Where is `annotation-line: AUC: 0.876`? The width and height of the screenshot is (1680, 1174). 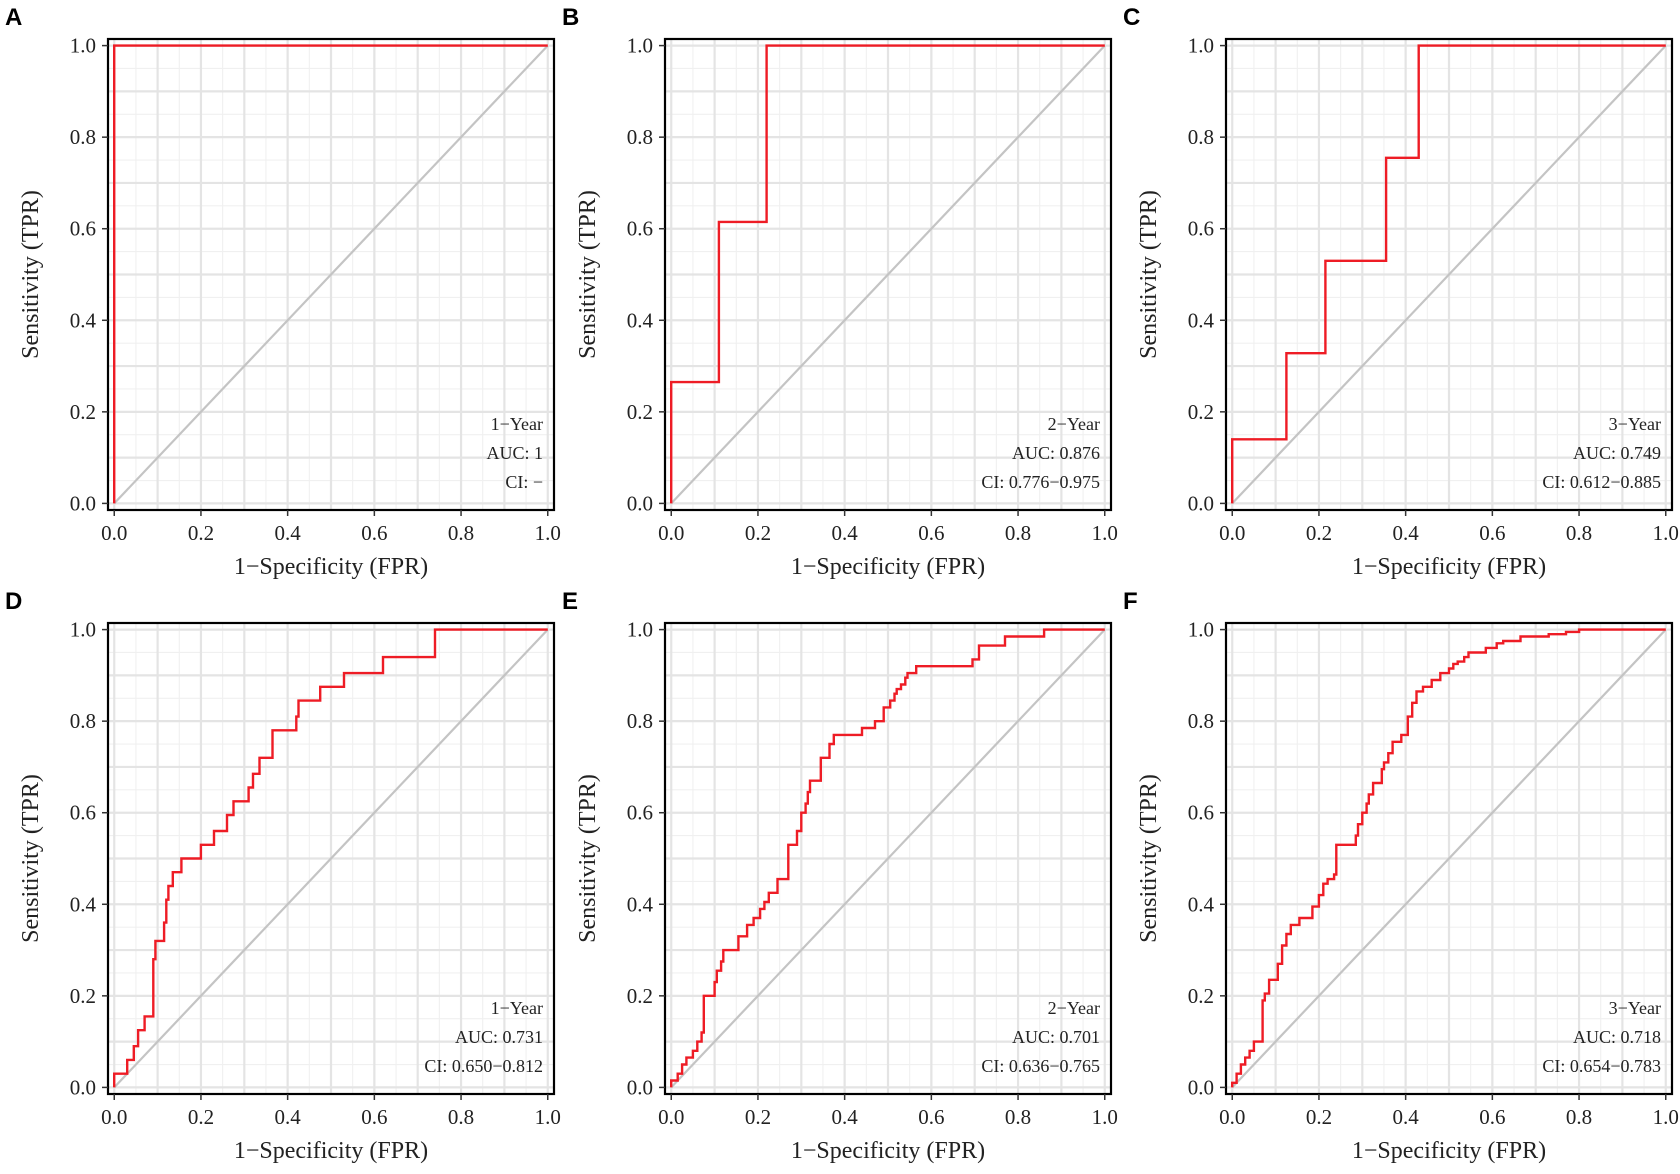
annotation-line: AUC: 0.876 is located at coordinates (1056, 453).